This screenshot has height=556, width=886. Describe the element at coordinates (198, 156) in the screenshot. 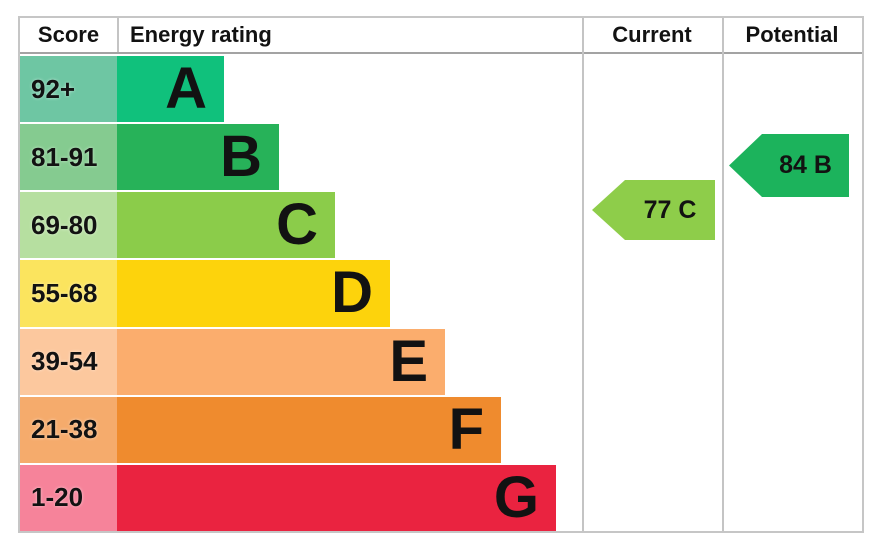

I see `band-bar: B` at that location.